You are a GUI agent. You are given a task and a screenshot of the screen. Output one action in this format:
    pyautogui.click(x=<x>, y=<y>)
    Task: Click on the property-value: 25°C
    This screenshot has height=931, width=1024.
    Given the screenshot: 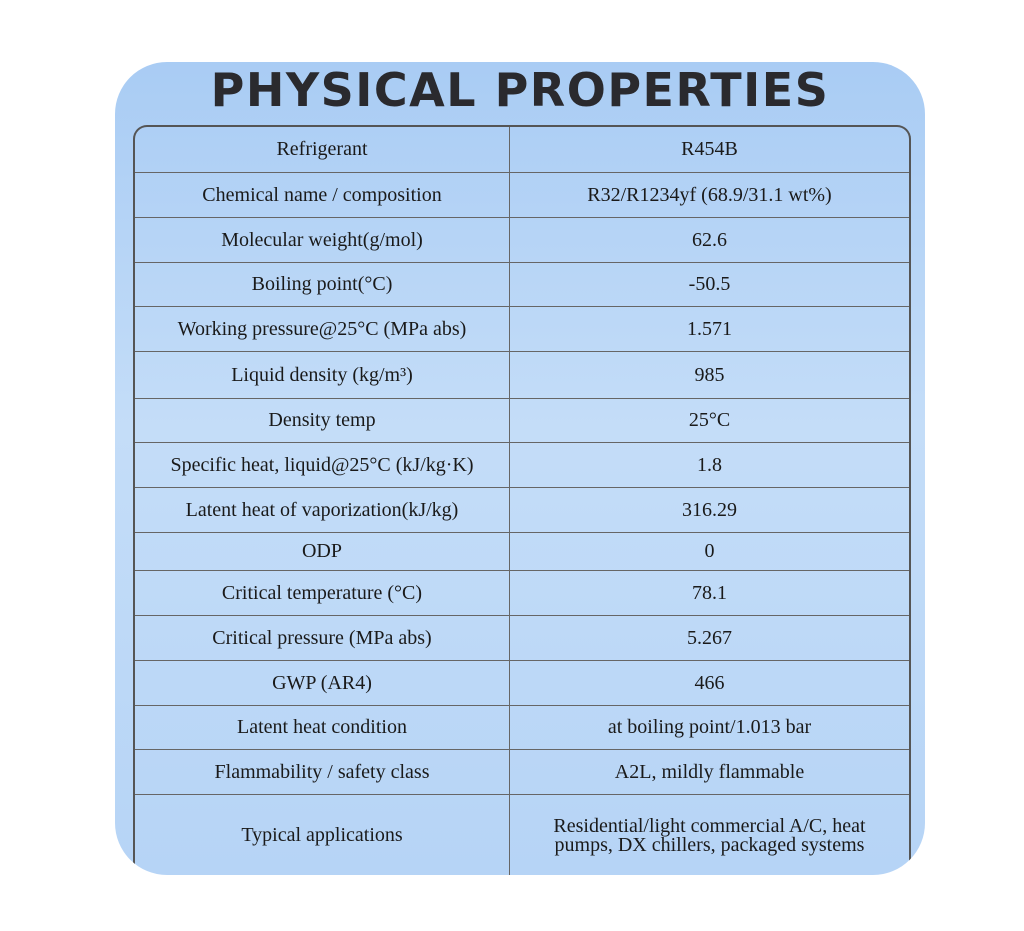 What is the action you would take?
    pyautogui.click(x=709, y=421)
    